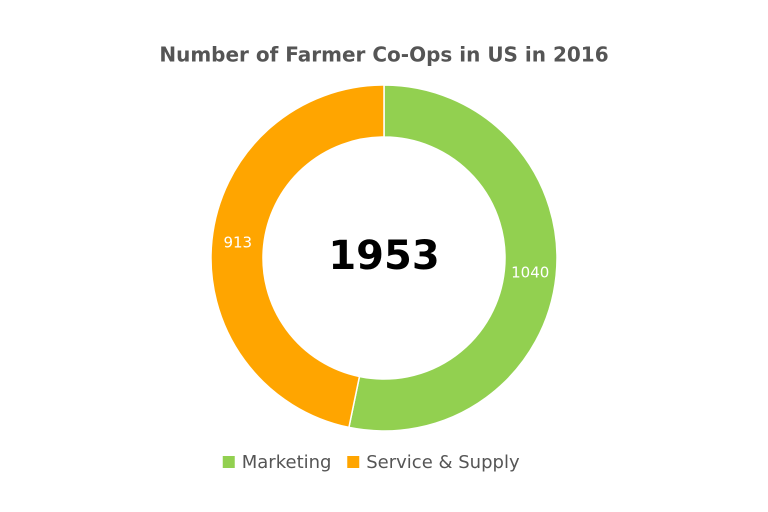 Image resolution: width=768 pixels, height=512 pixels. Describe the element at coordinates (530, 272) in the screenshot. I see `data-label: 1040` at that location.